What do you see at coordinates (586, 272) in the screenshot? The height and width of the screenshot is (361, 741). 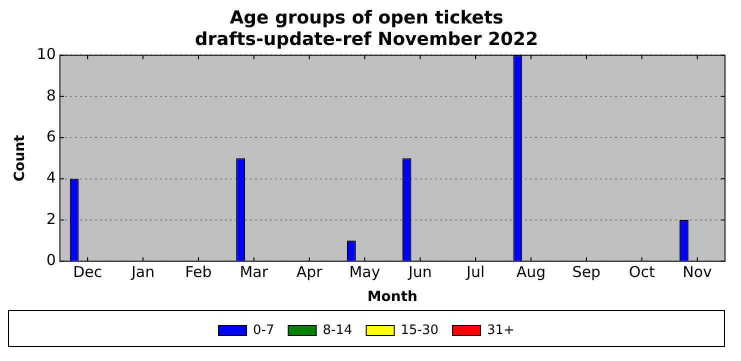 I see `x-tick-label: Sep` at bounding box center [586, 272].